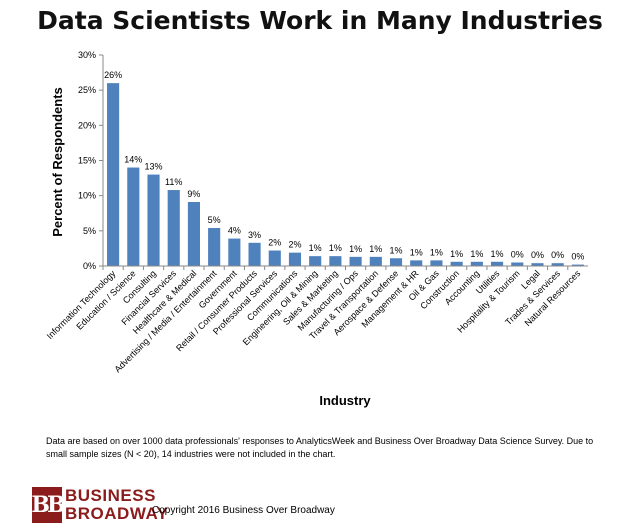 Image resolution: width=640 pixels, height=531 pixels. What do you see at coordinates (89, 266) in the screenshot?
I see `y-tick-label: 0%` at bounding box center [89, 266].